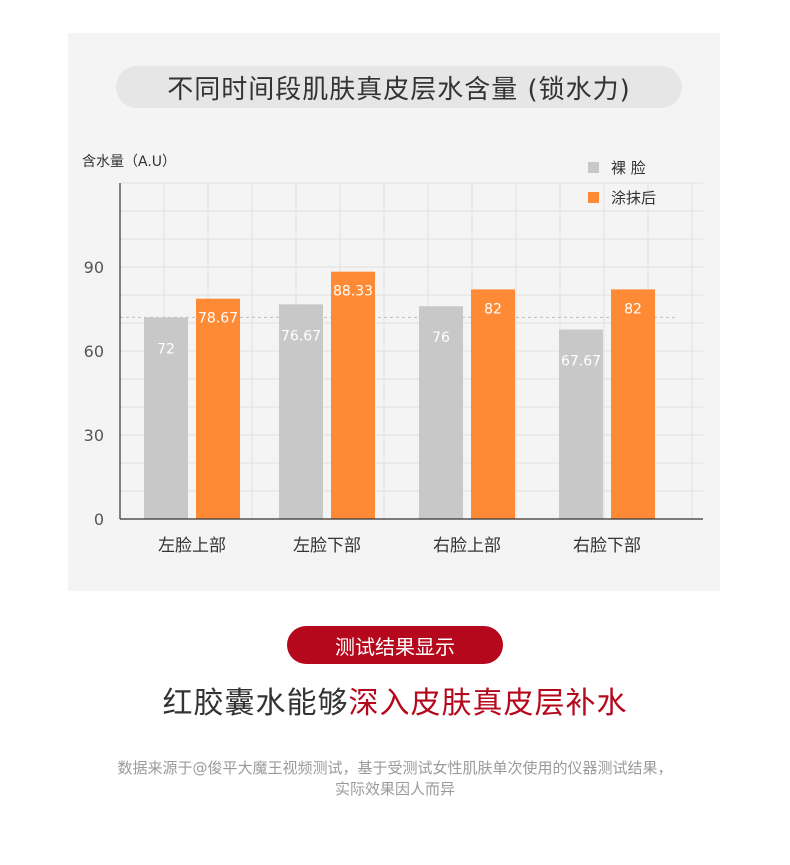  Describe the element at coordinates (622, 183) in the screenshot. I see `legend: 裸 脸 涂抹后` at that location.